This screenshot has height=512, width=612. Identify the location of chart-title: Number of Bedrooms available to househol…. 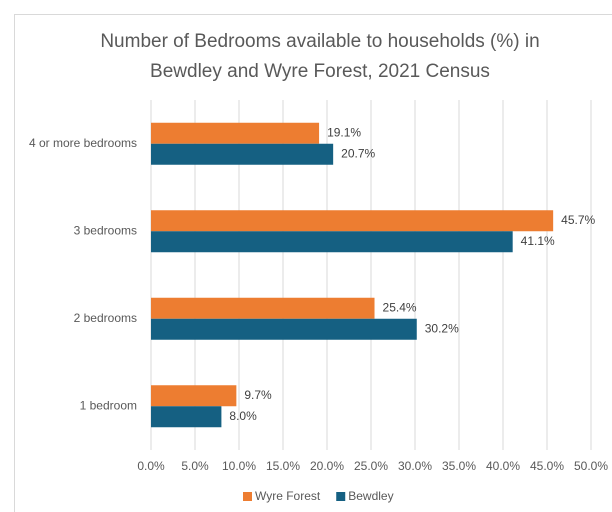
(319, 41).